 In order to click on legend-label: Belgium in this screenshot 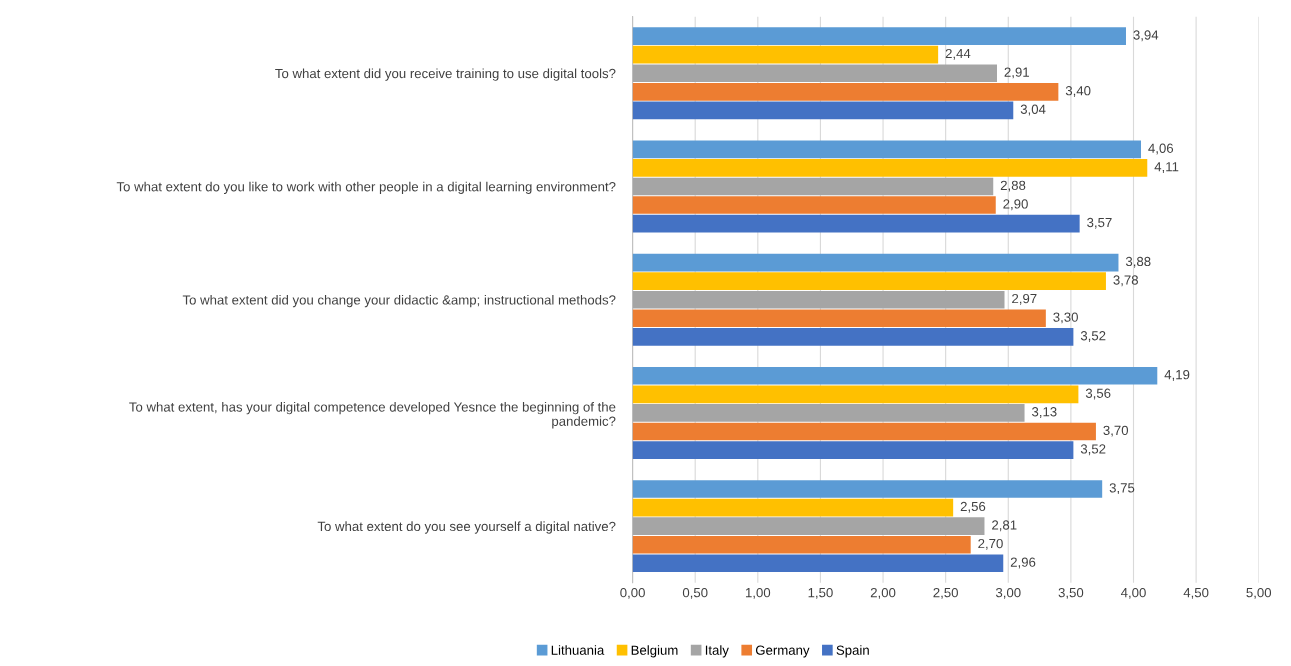, I will do `click(654, 651)`.